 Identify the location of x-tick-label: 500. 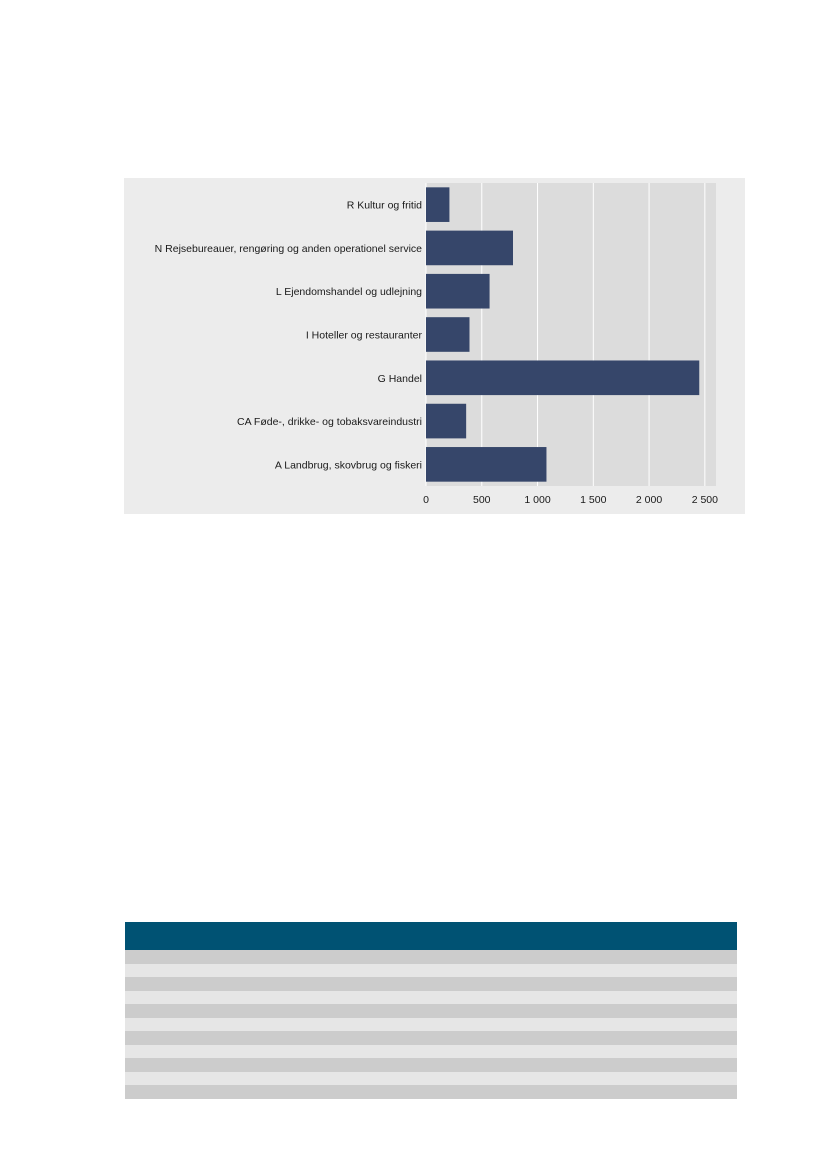
(482, 500).